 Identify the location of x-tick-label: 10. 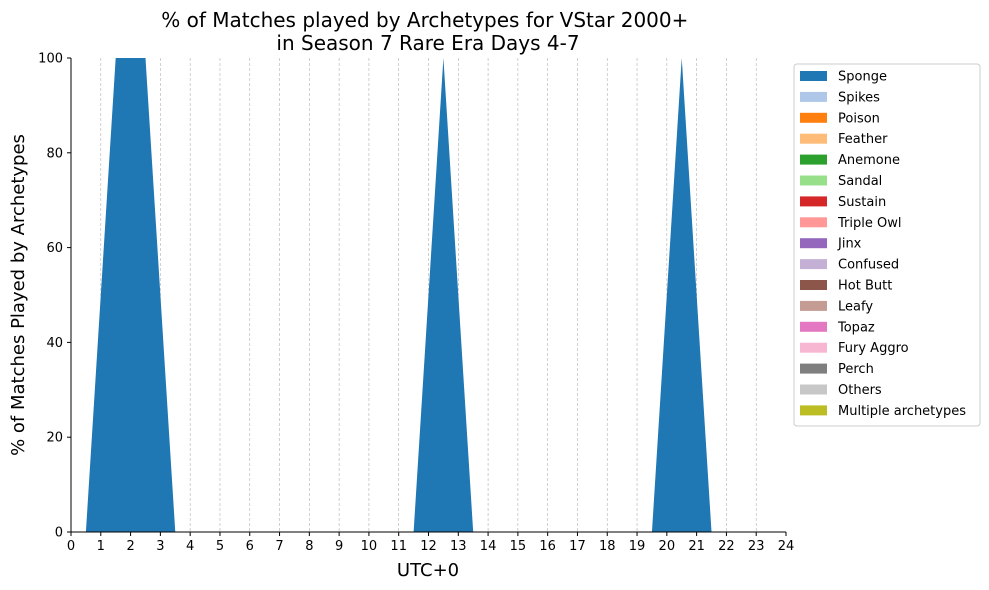
(369, 546).